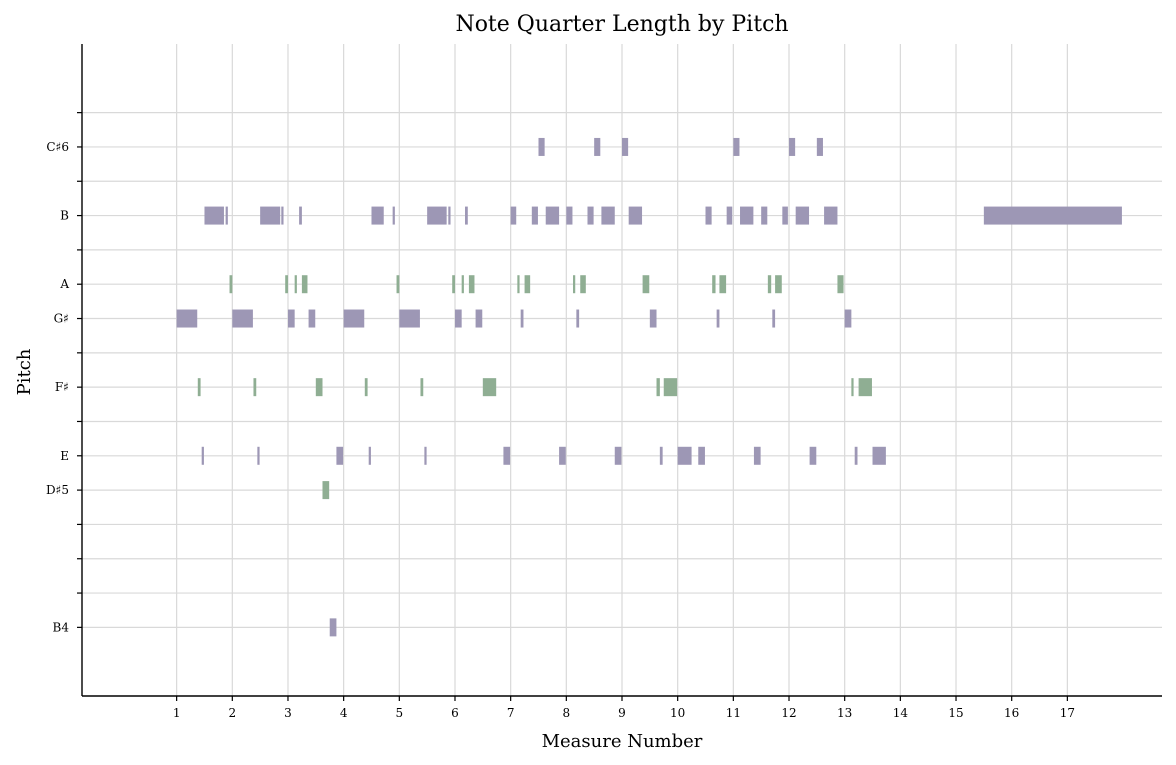  I want to click on y-axis-ticks: B4 D♯5 E F♯ G♯ A B C♯6, so click(64, 373).